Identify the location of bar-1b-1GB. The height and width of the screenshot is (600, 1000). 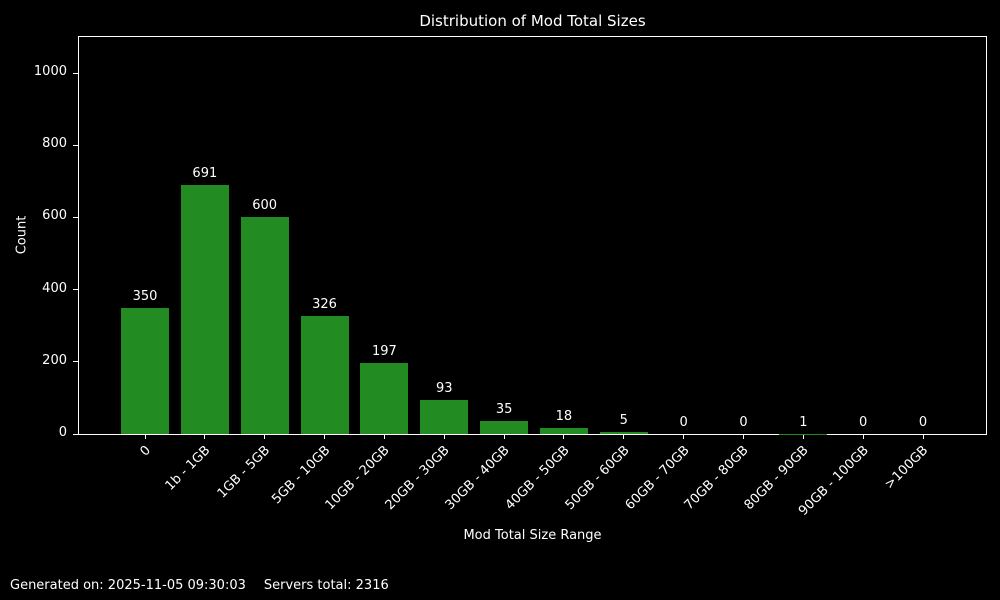
(204, 309).